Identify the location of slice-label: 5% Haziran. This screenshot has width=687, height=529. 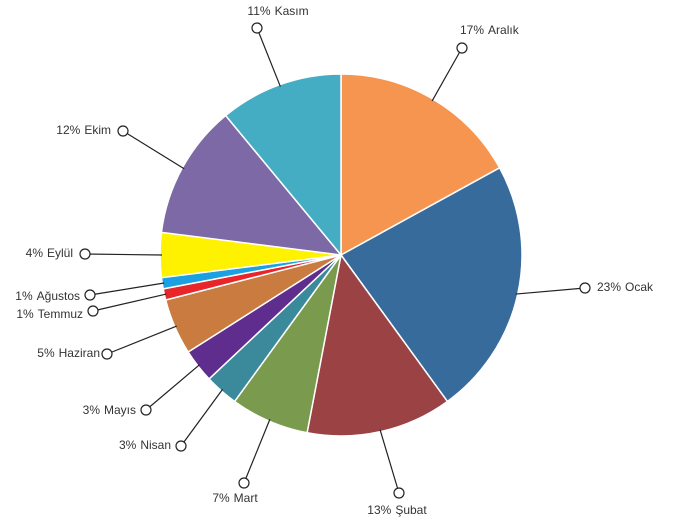
(68, 353).